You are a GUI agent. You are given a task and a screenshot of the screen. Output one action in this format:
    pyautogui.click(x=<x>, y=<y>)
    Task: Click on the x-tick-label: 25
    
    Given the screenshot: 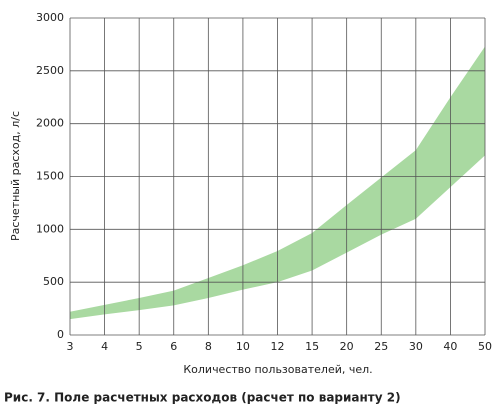 What is the action you would take?
    pyautogui.click(x=381, y=346)
    